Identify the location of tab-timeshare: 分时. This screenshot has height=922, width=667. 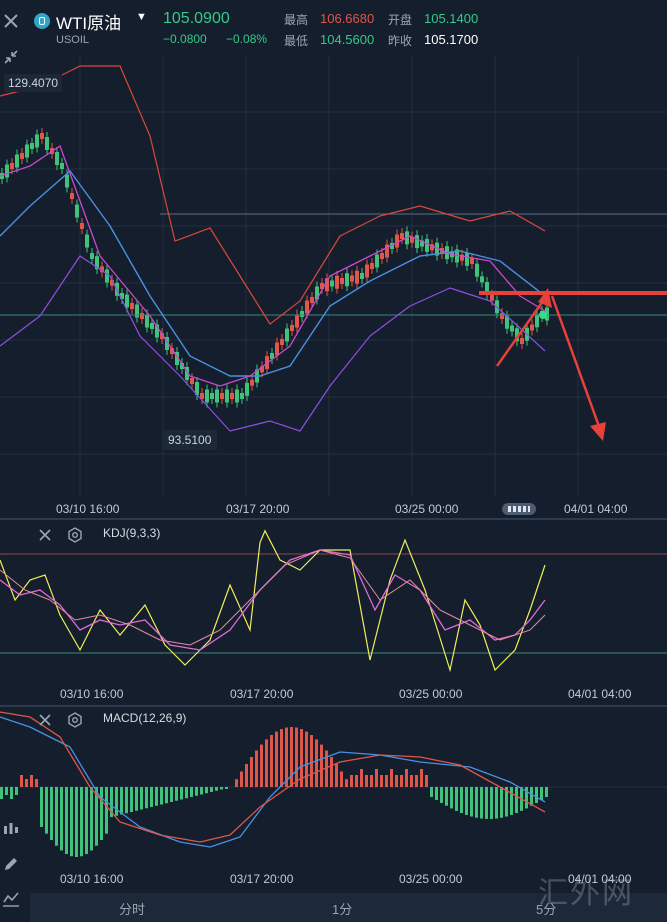
(132, 909).